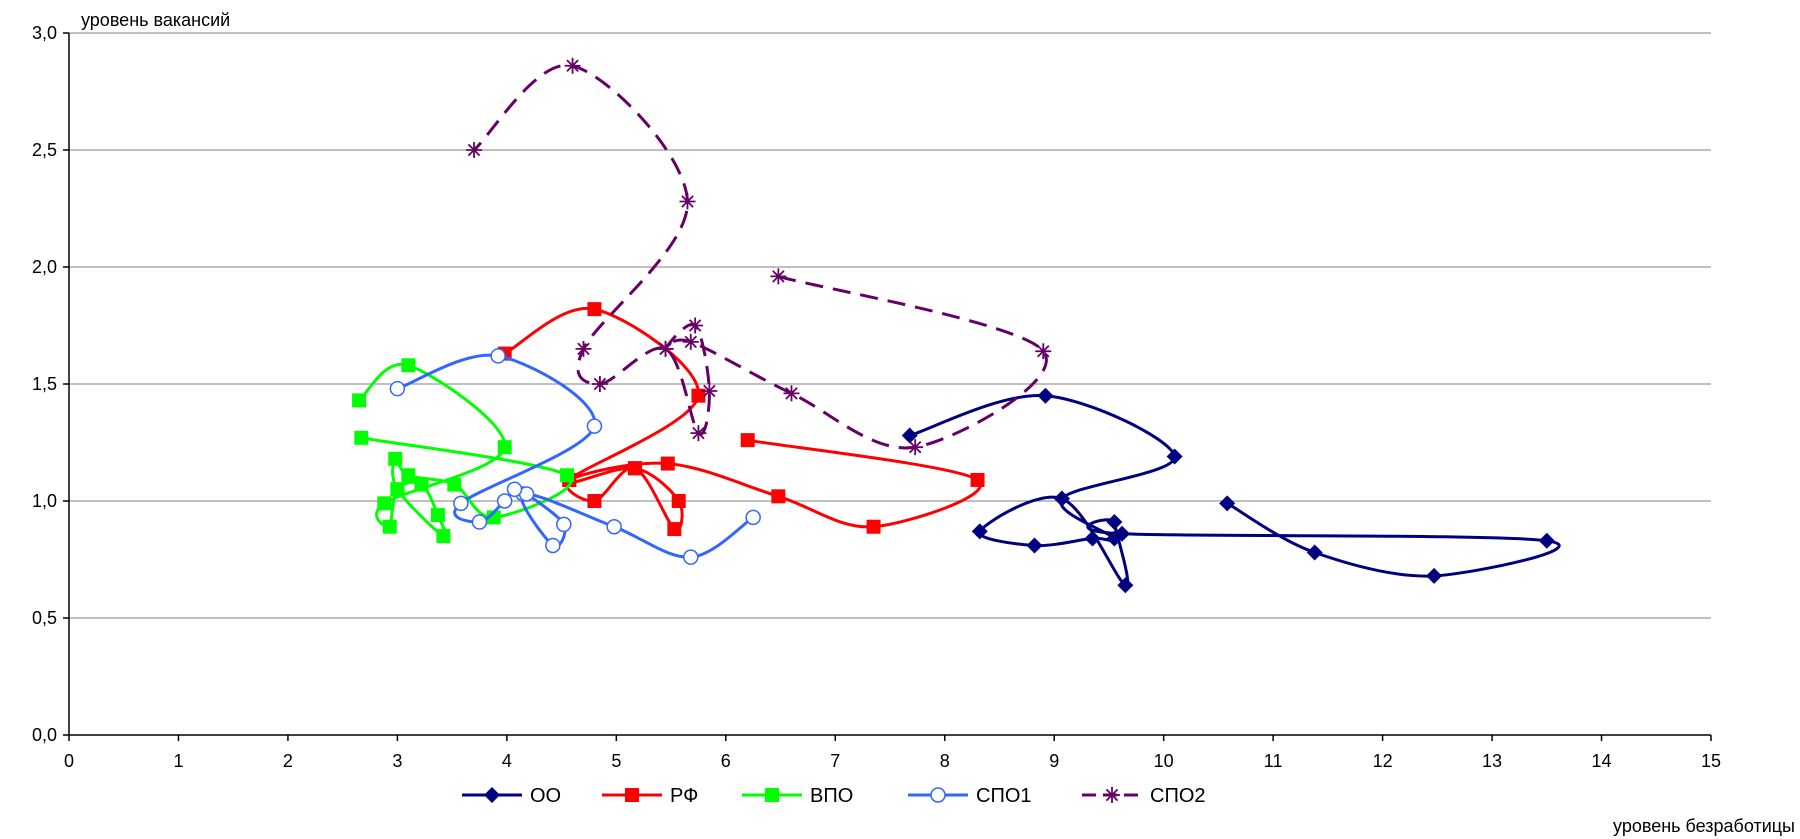 This screenshot has height=839, width=1800. What do you see at coordinates (1602, 761) in the screenshot?
I see `x-tick-label: 14` at bounding box center [1602, 761].